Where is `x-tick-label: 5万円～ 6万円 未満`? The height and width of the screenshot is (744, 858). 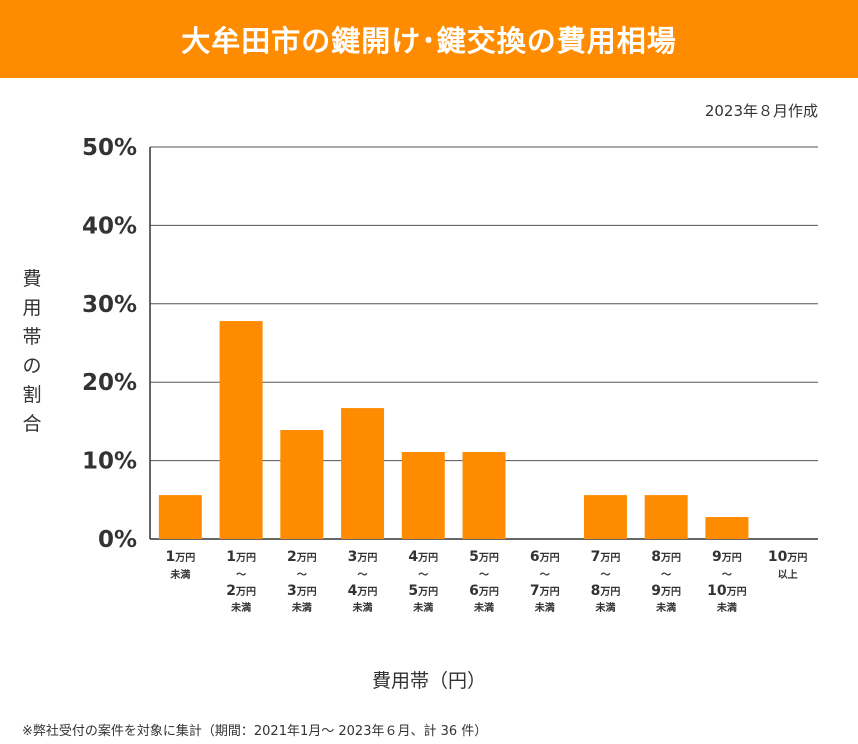
x-tick-label: 5万円～ 6万円 未満 is located at coordinates (484, 582).